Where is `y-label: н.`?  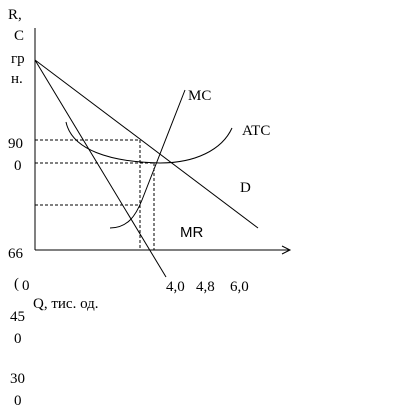 y-label: н. is located at coordinates (17, 79).